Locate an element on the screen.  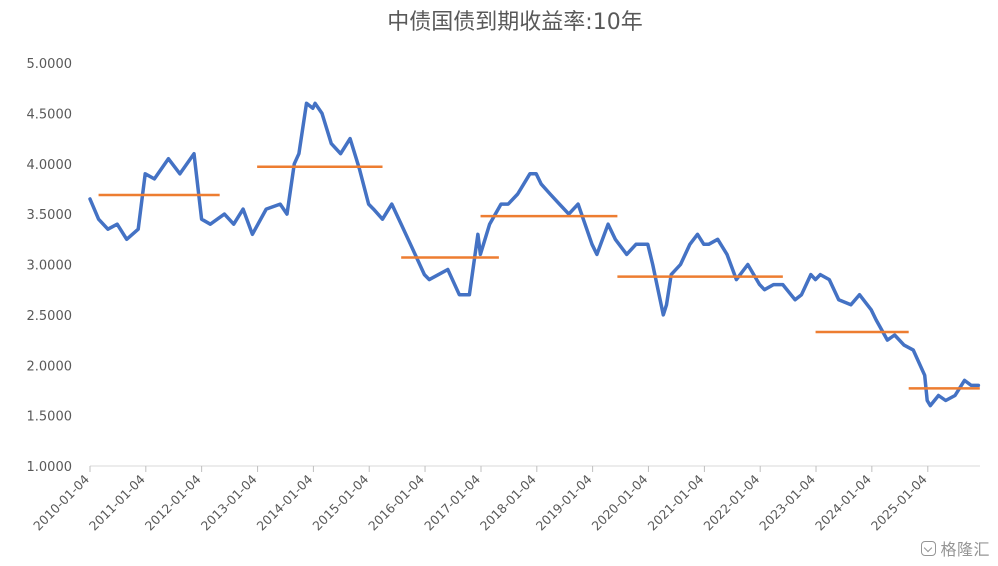
y-tick-label: 2.0000 is located at coordinates (50, 366).